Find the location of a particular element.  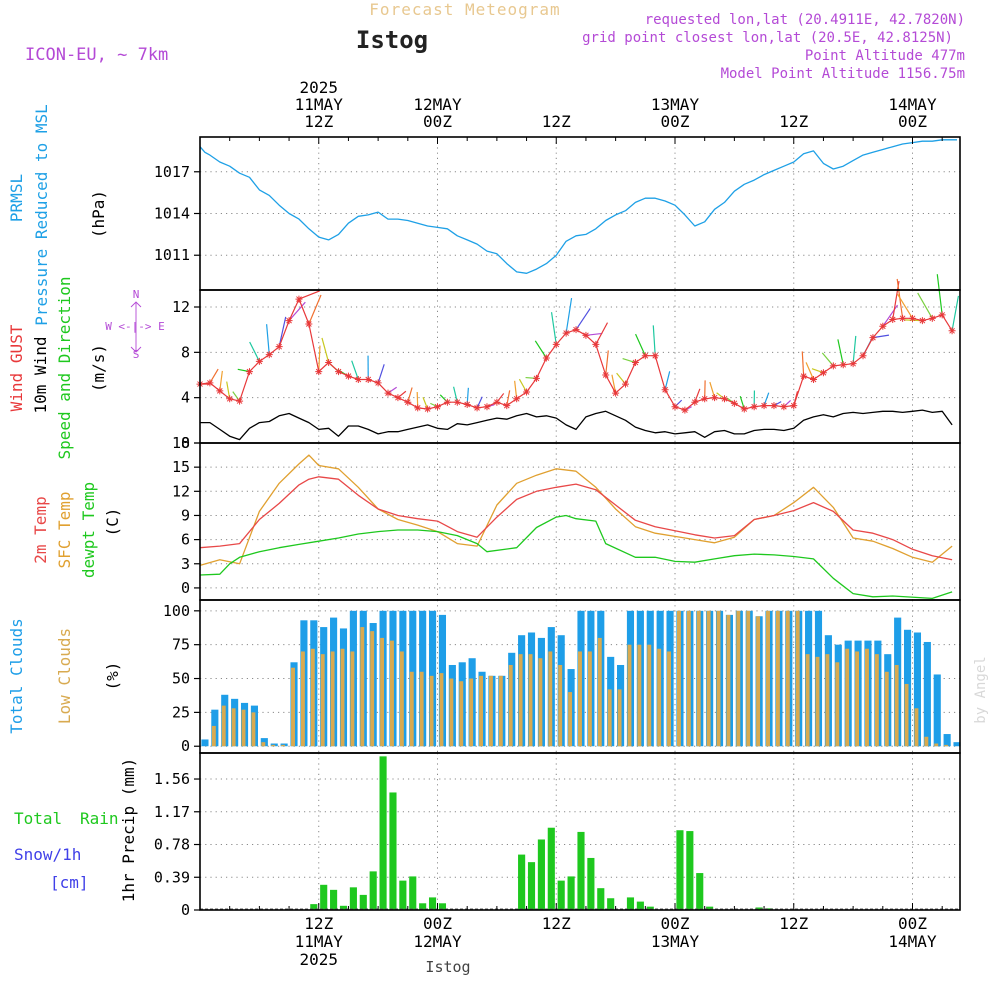

y-tick-label: 0 is located at coordinates (185, 910).